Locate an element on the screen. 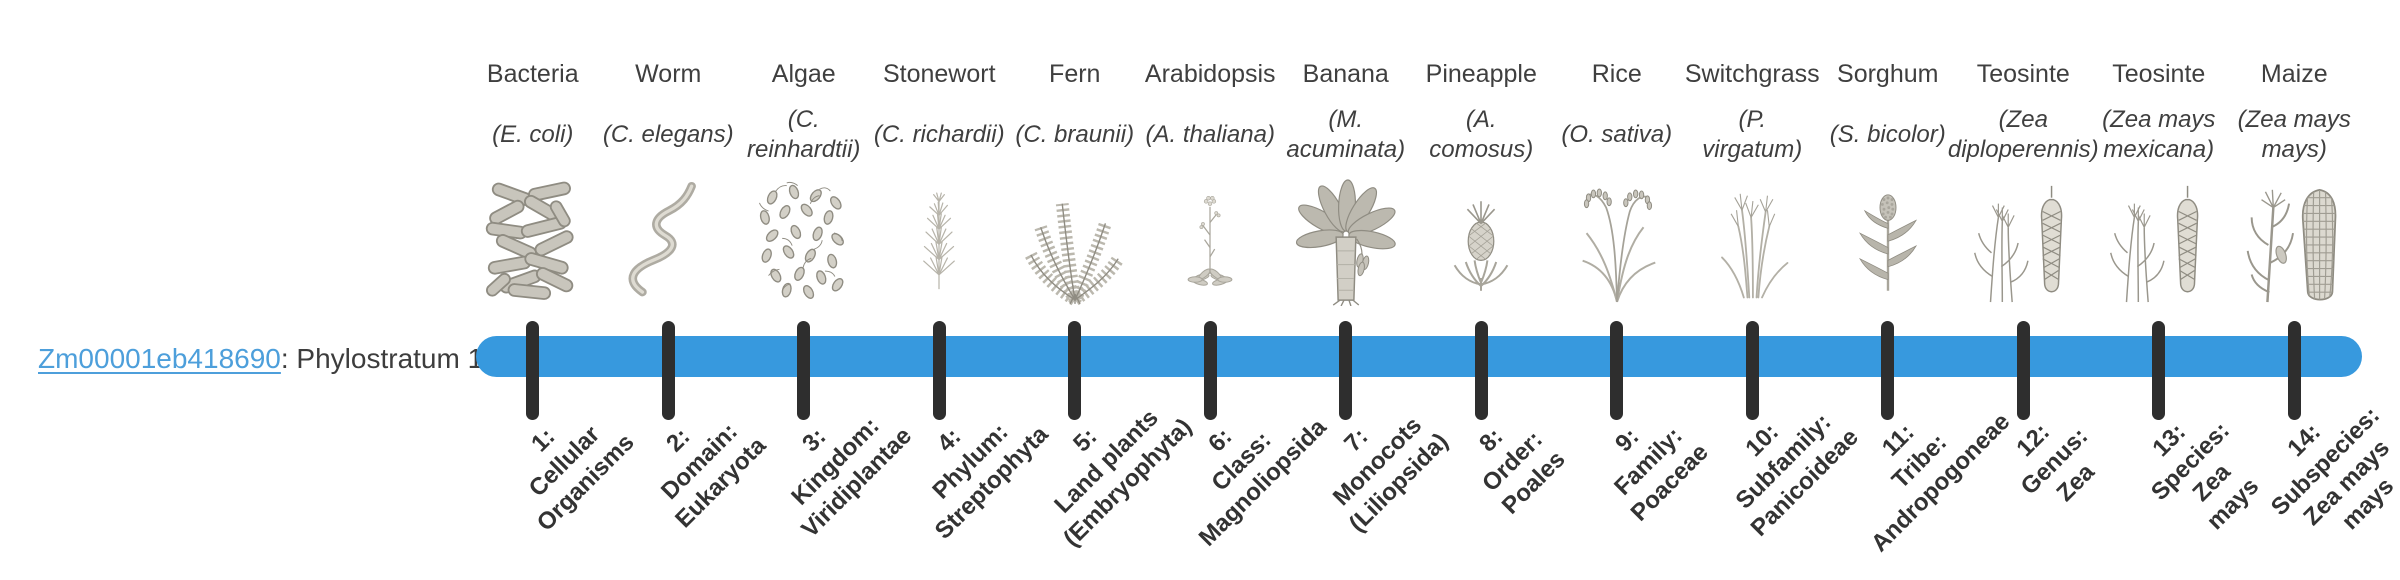 This screenshot has width=2400, height=580. teosinte-icon is located at coordinates (2018, 244).